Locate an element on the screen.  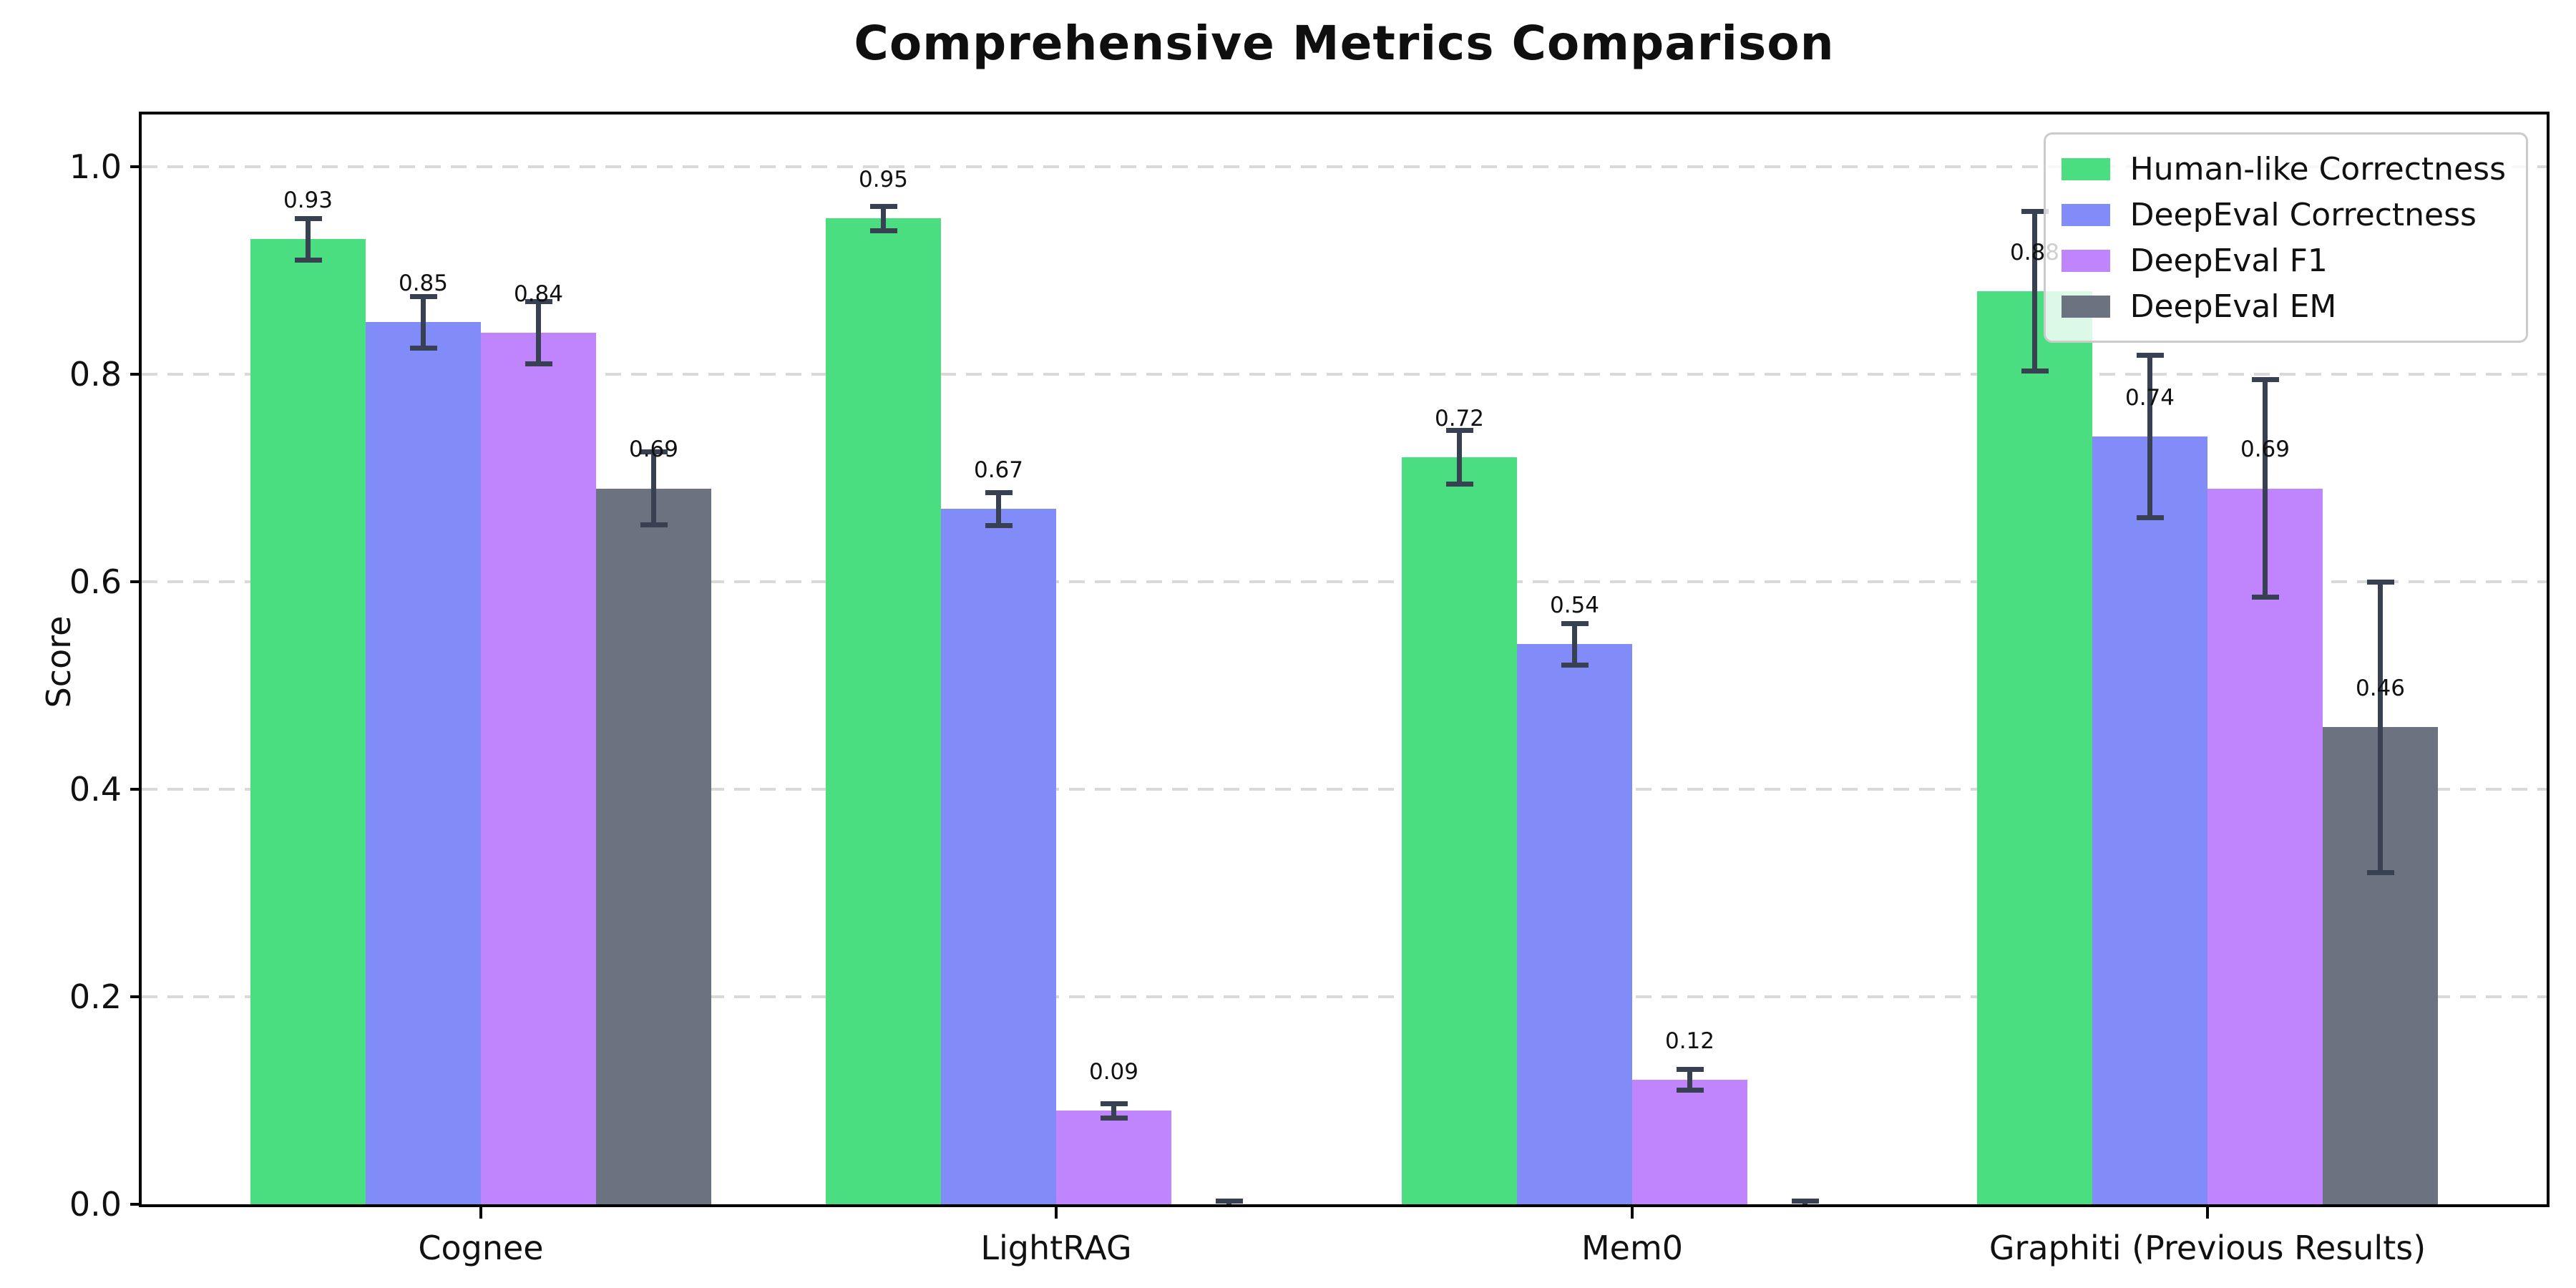
bar-cognee-deepeval-em is located at coordinates (653, 846).